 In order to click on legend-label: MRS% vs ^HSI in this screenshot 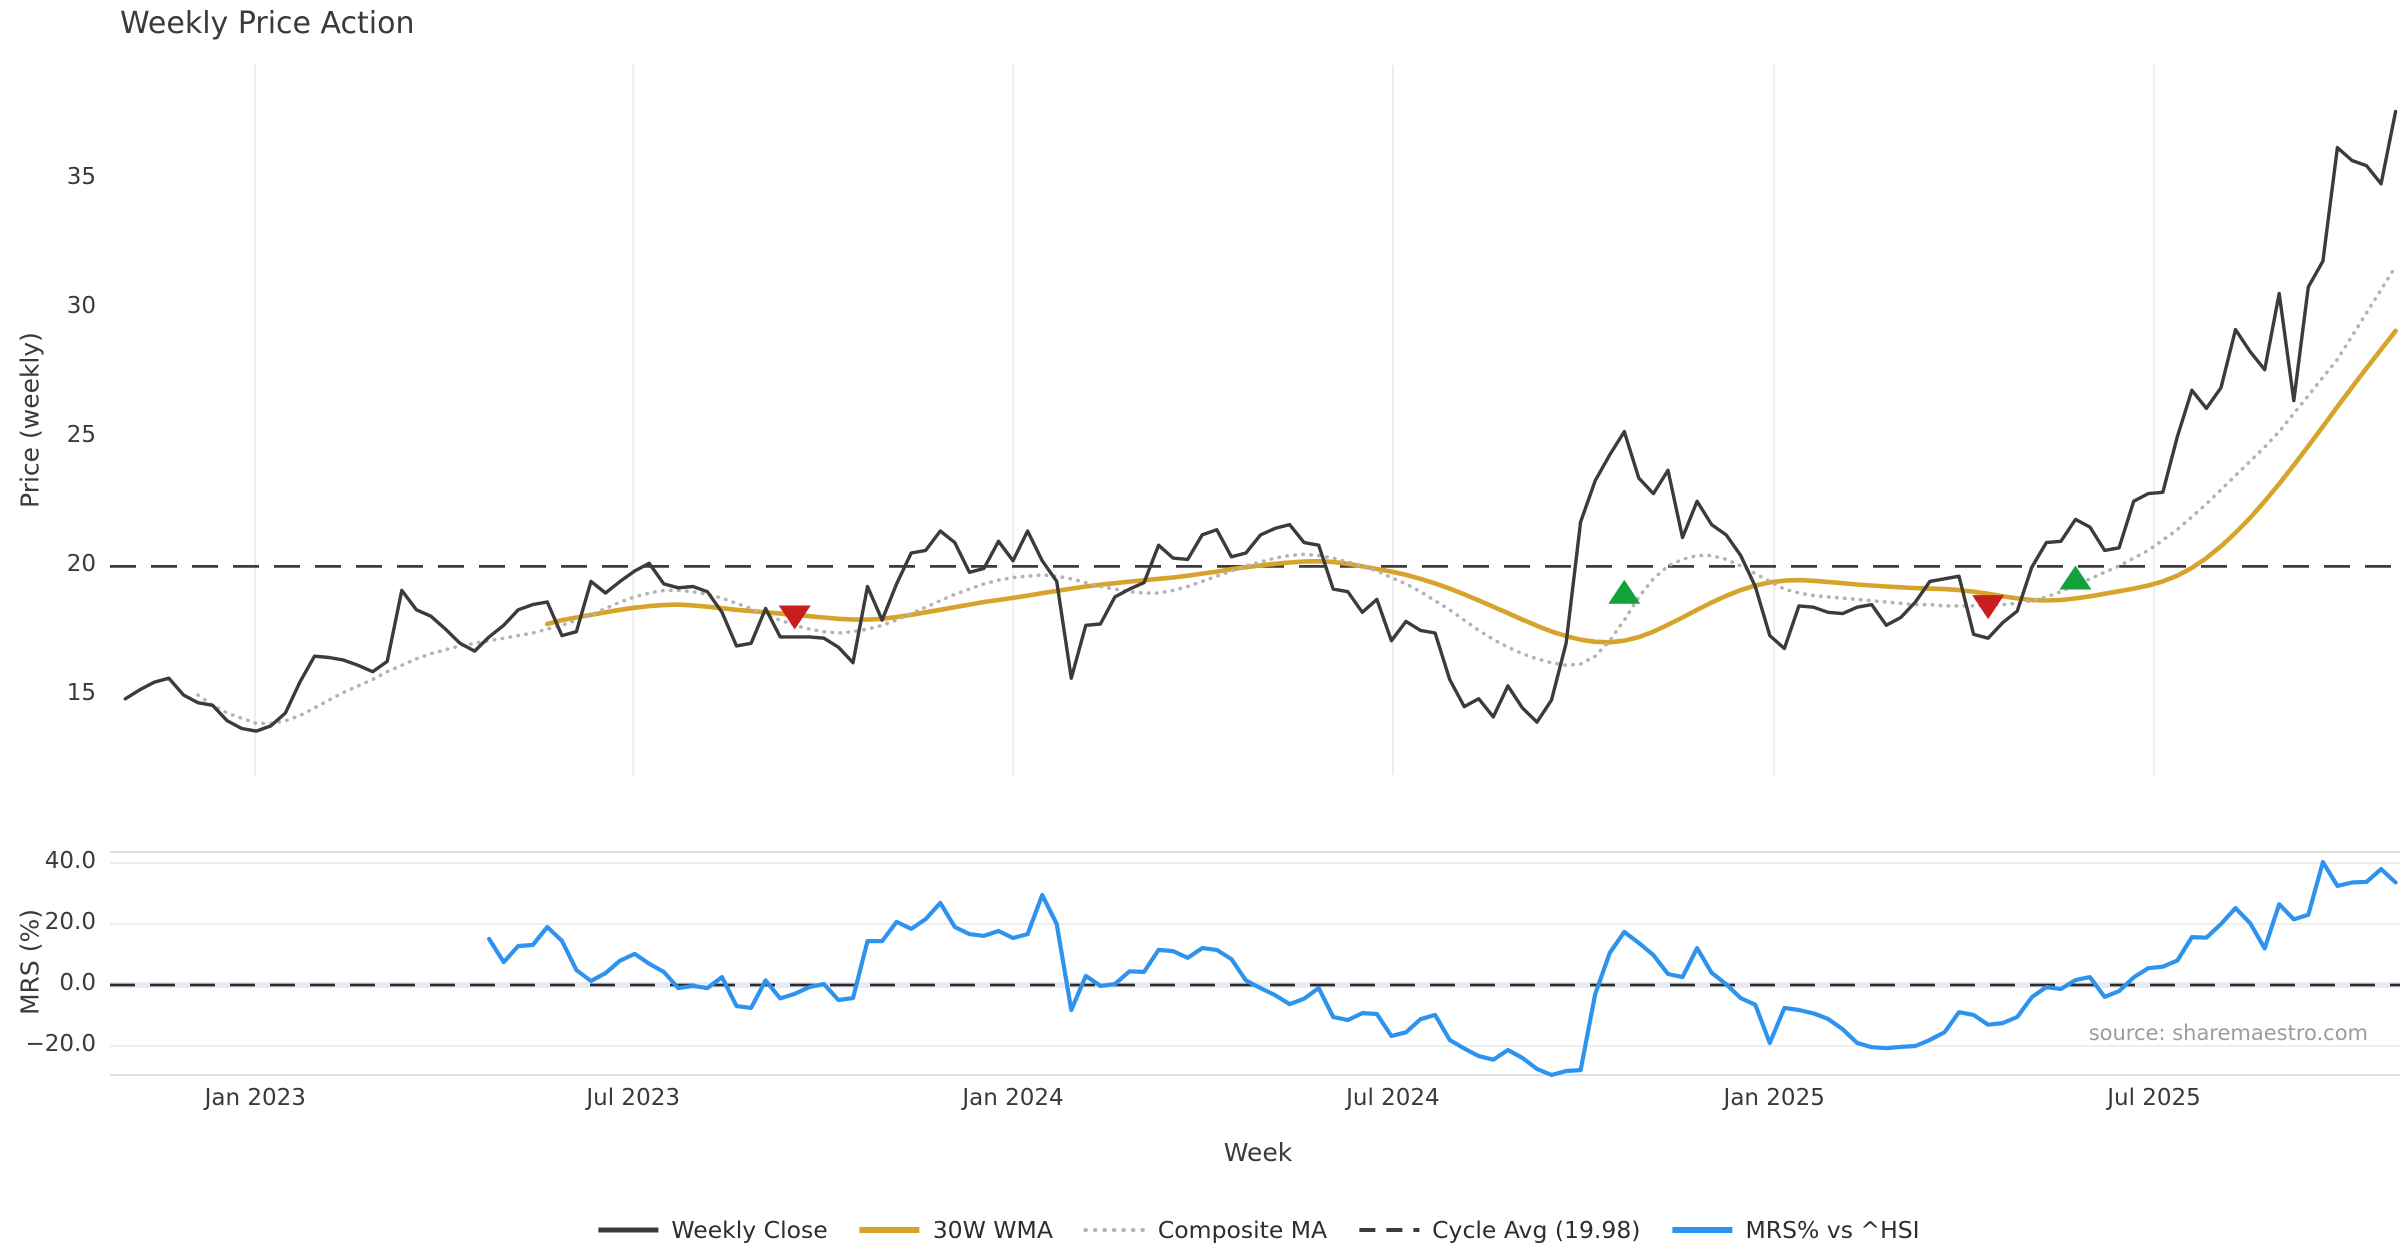, I will do `click(1832, 1230)`.